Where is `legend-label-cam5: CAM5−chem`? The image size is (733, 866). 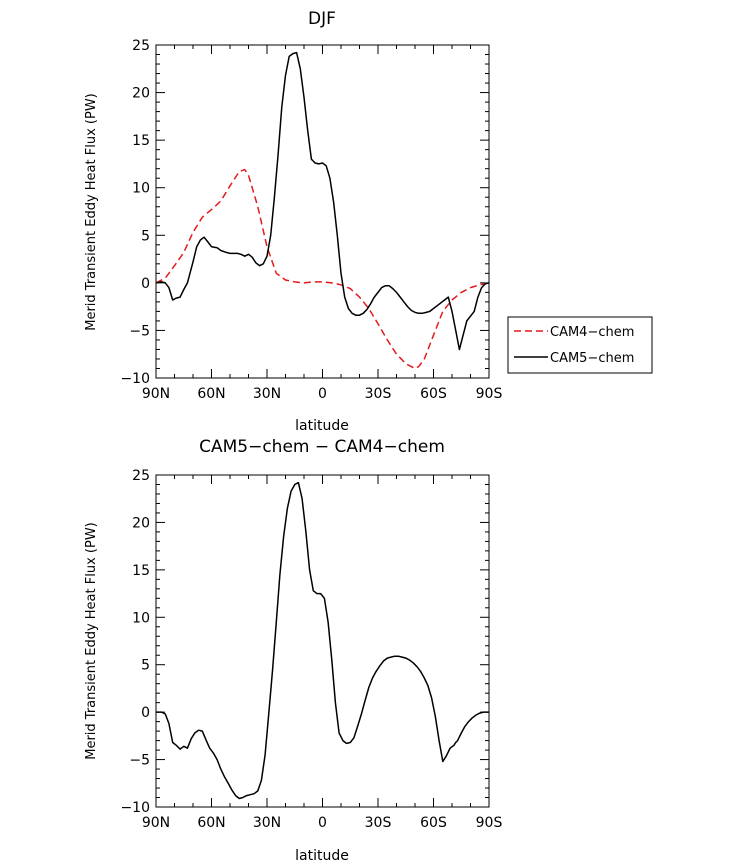 legend-label-cam5: CAM5−chem is located at coordinates (592, 358).